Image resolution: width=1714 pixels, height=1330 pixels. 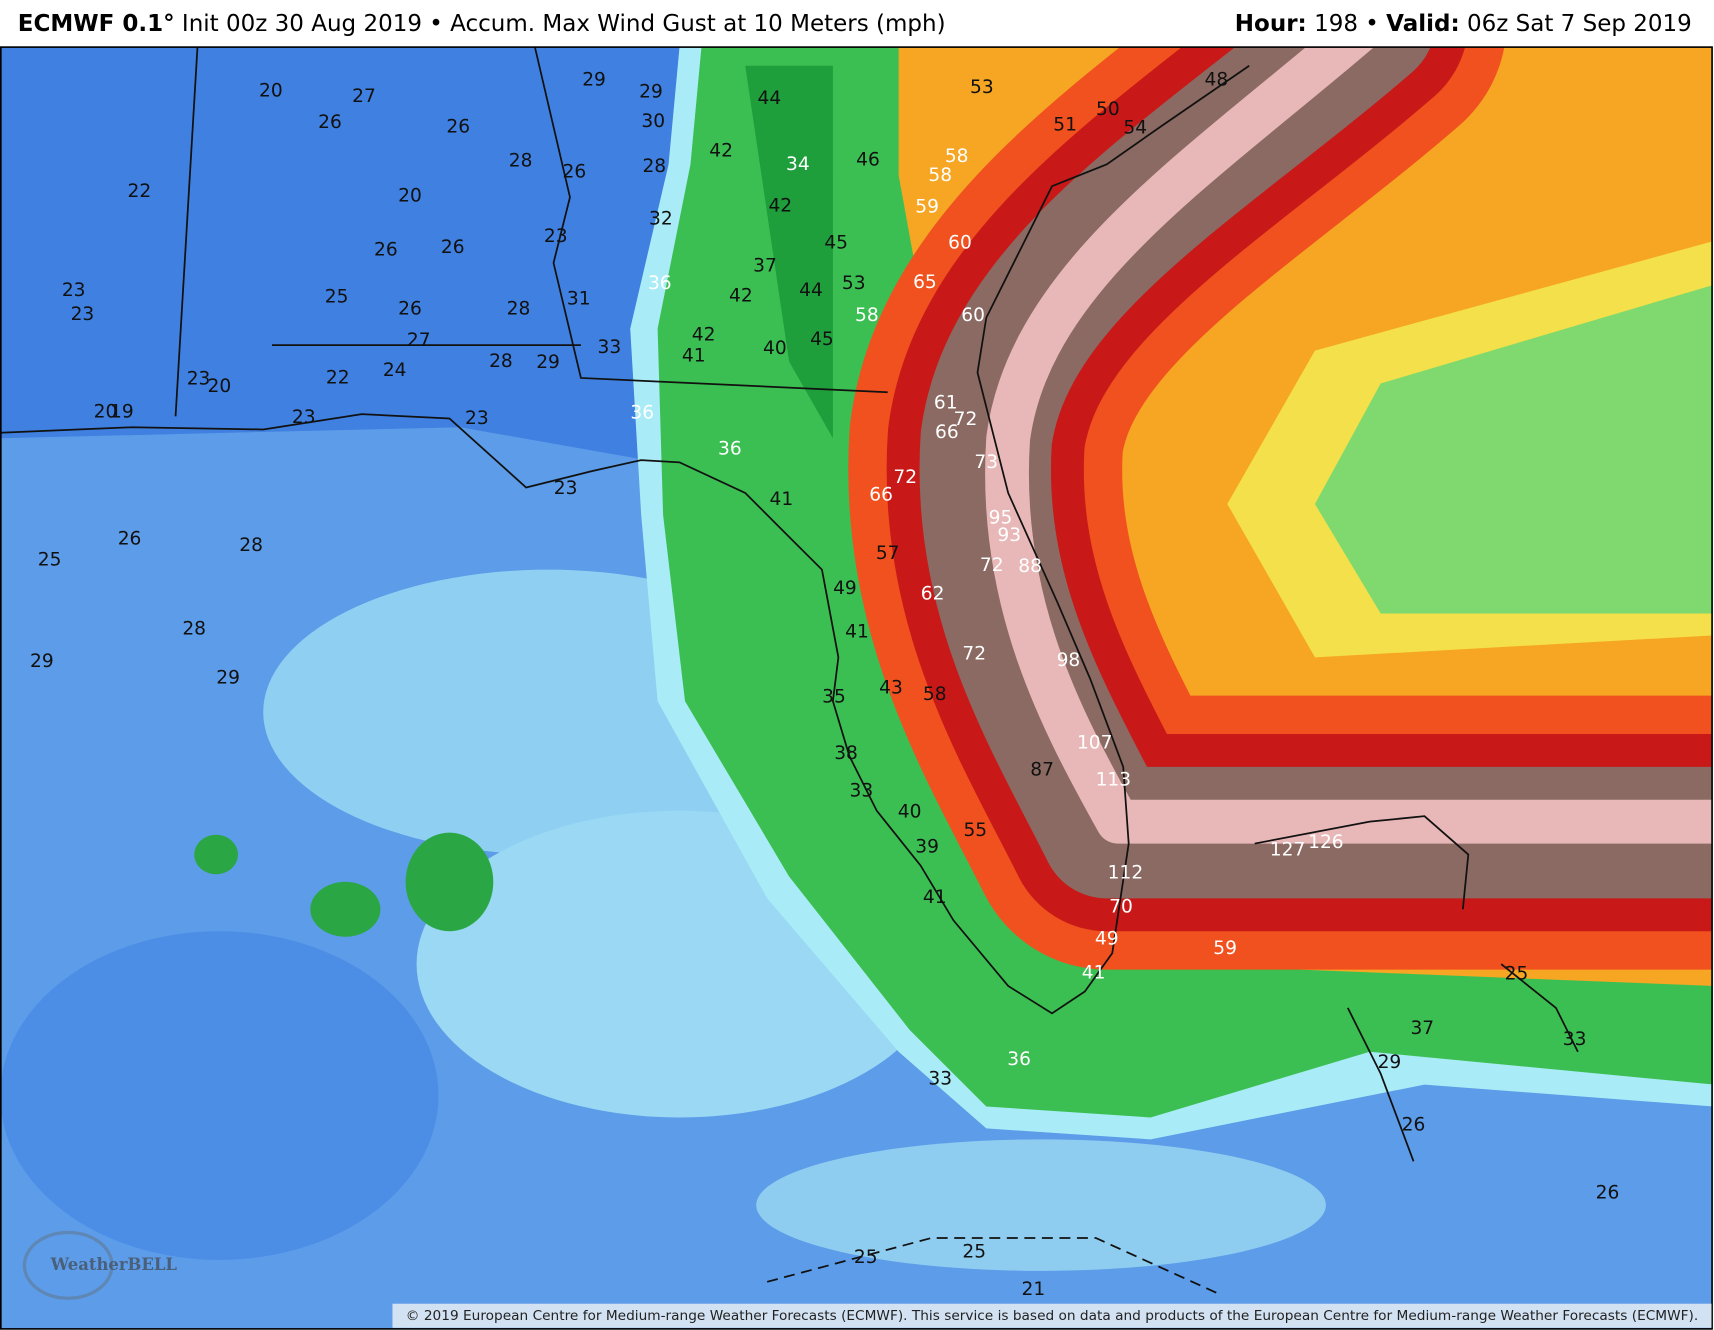 I want to click on logo-text: WeatherBELL, so click(x=114, y=1264).